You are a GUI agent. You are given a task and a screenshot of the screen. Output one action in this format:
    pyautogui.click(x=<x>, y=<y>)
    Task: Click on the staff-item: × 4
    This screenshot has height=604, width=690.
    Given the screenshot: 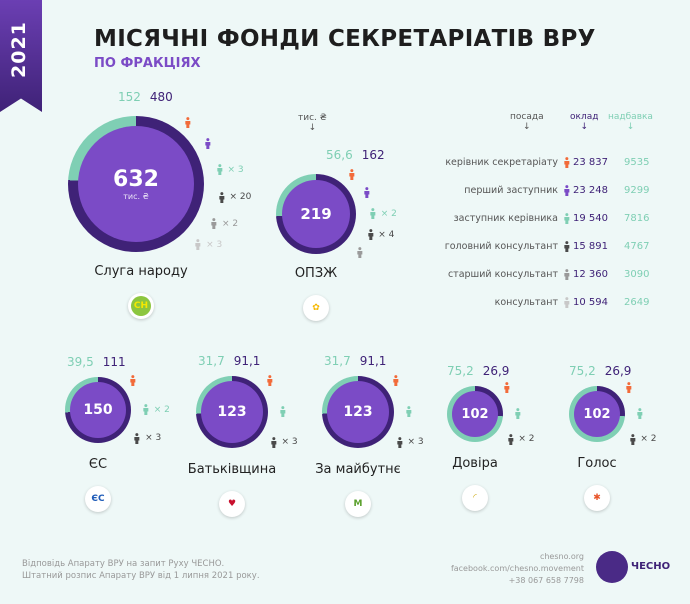 What is the action you would take?
    pyautogui.click(x=381, y=235)
    